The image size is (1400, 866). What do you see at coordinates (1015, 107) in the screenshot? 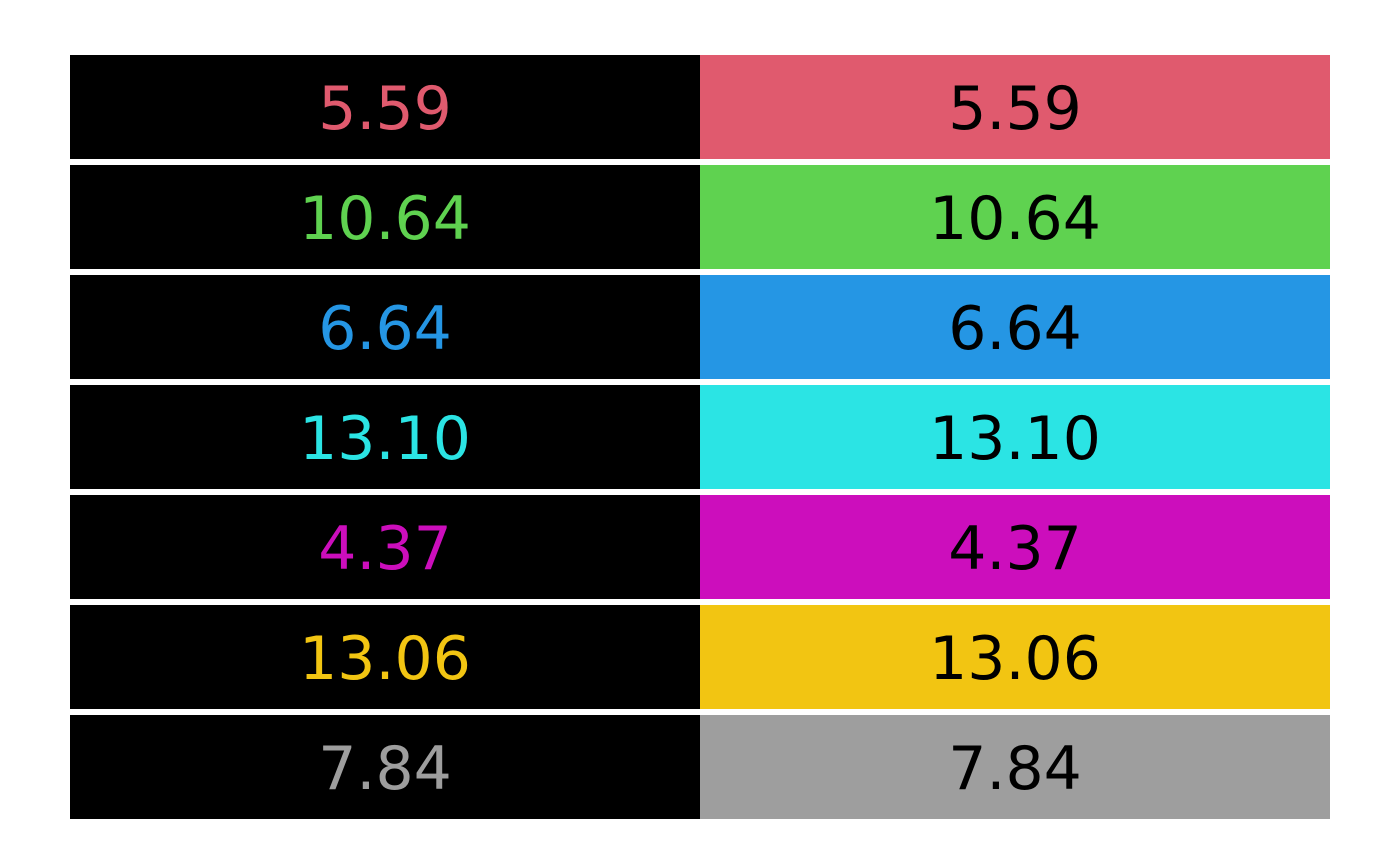
I see `value-cell-colored: 5.59` at bounding box center [1015, 107].